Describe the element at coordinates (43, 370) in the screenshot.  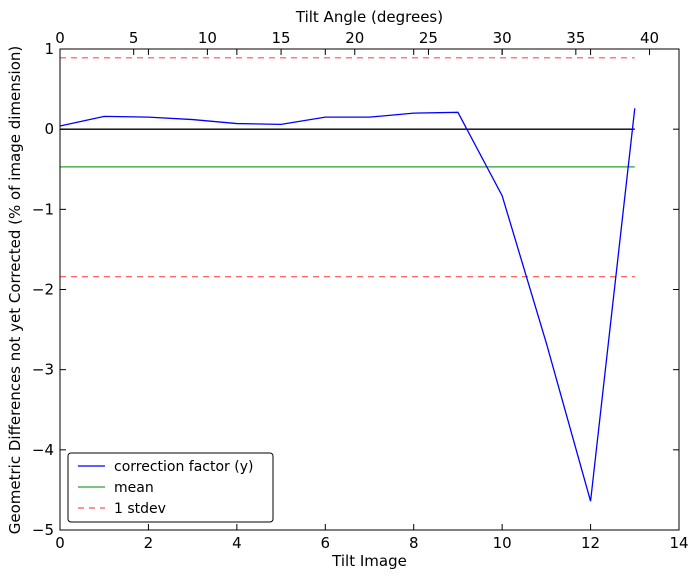
I see `y-tick-label: −3` at that location.